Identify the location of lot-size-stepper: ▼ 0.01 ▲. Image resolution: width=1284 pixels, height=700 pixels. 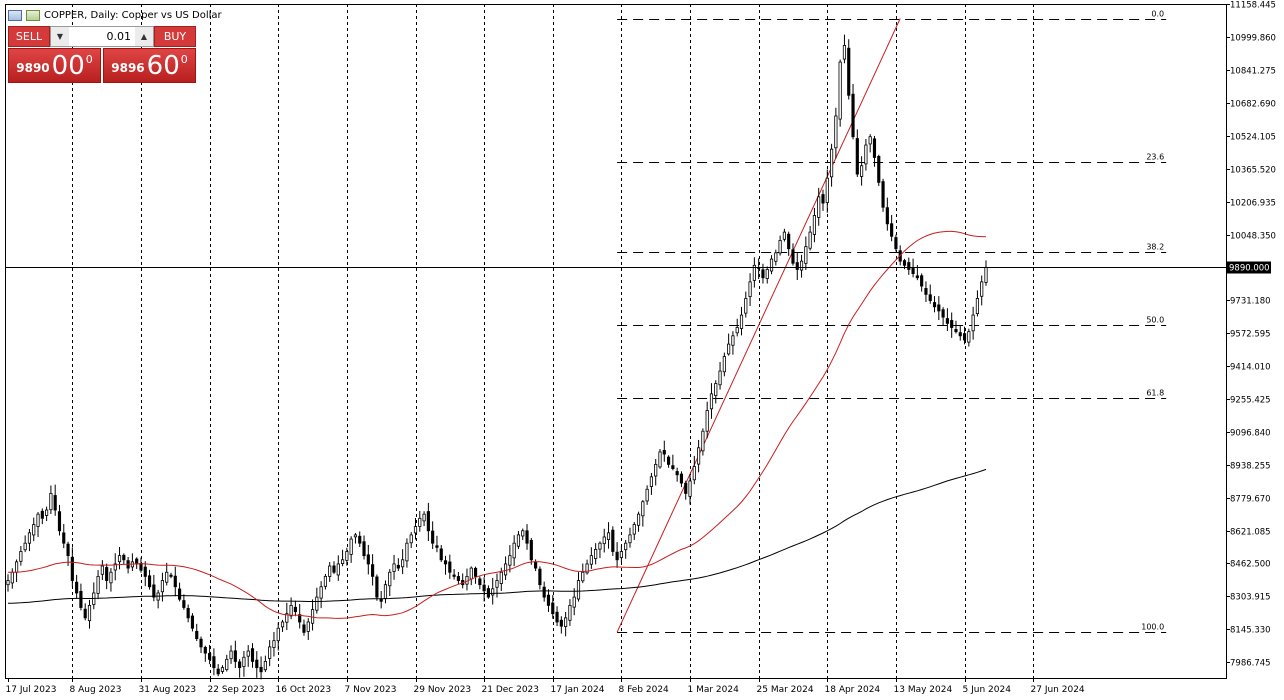
(102, 36).